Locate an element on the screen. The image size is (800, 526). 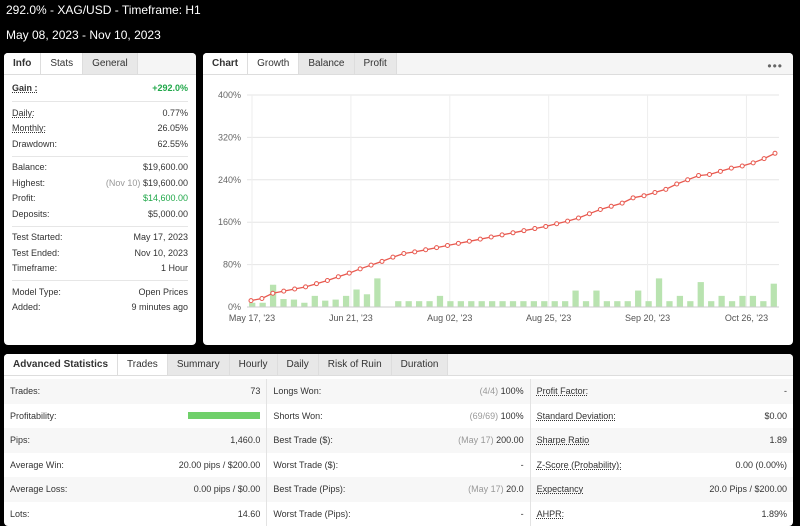
stat-cell: Average Loss: 0.00 pips / $0.00 is located at coordinates (136, 489).